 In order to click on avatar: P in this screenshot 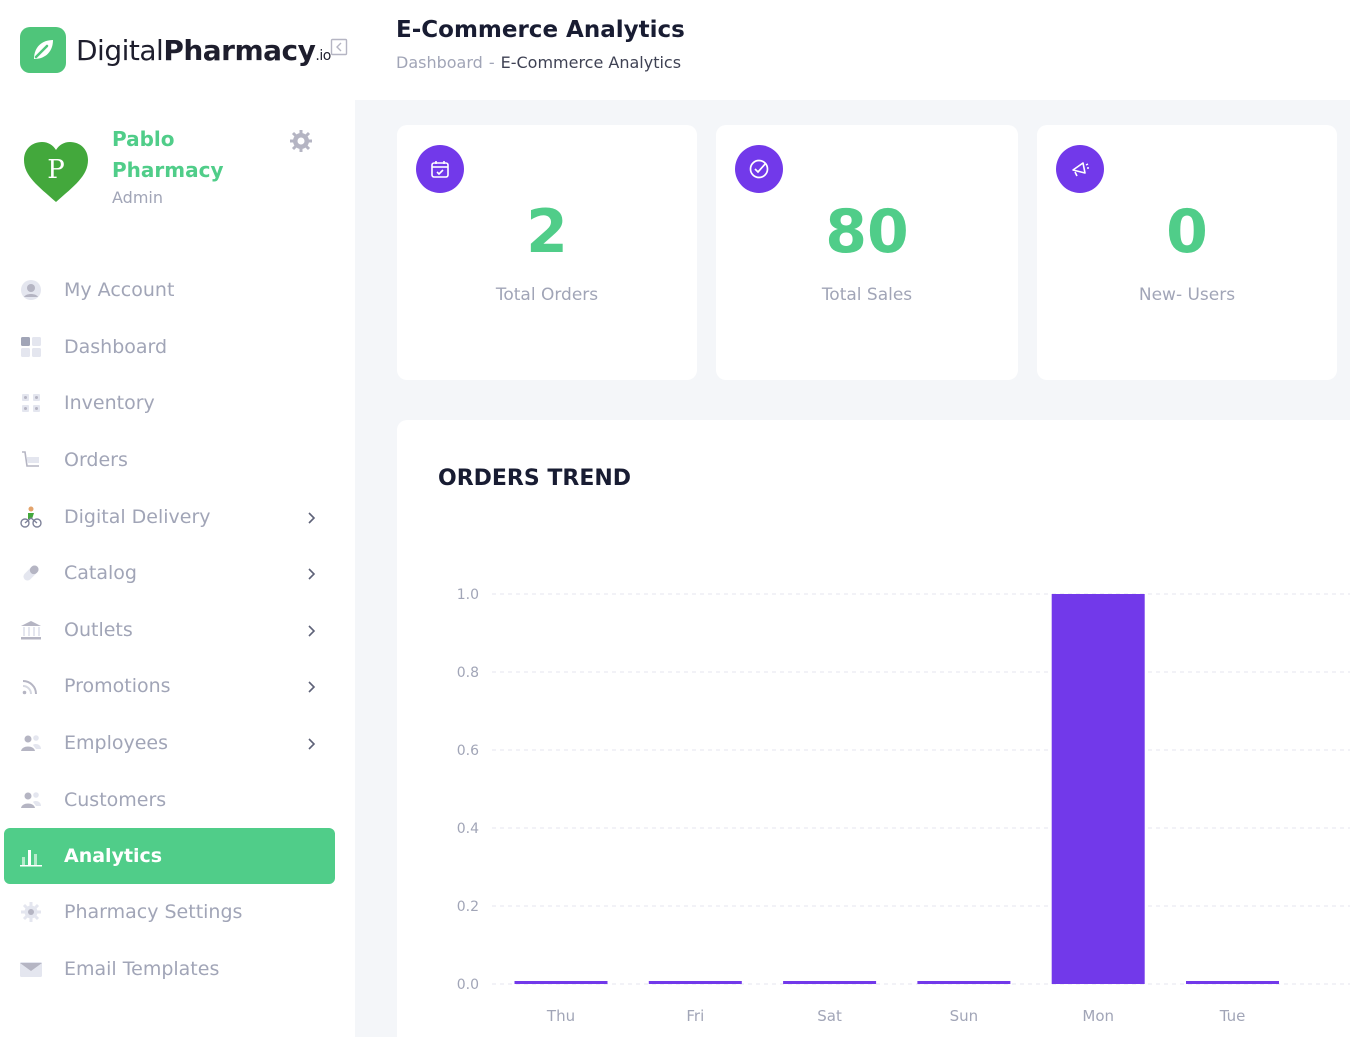, I will do `click(56, 170)`.